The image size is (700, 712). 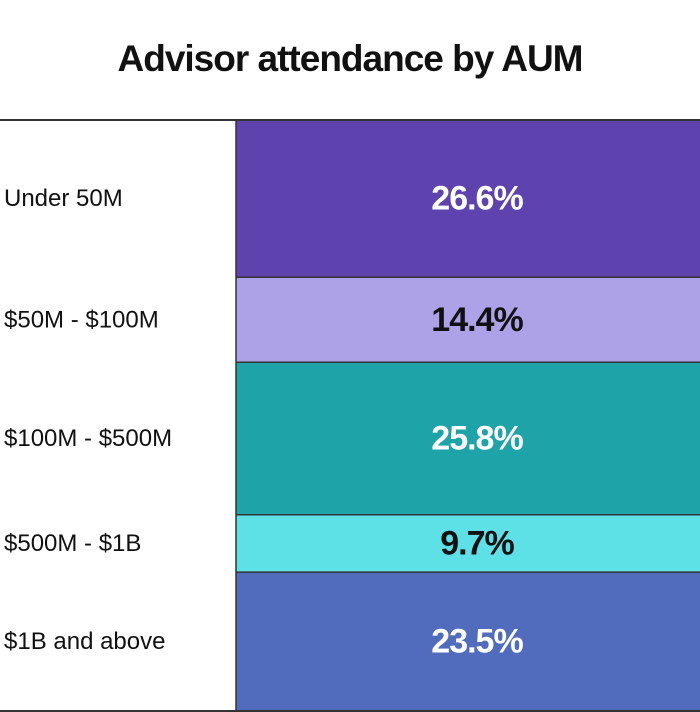 I want to click on category-label-1: Under 50M, so click(x=63, y=198).